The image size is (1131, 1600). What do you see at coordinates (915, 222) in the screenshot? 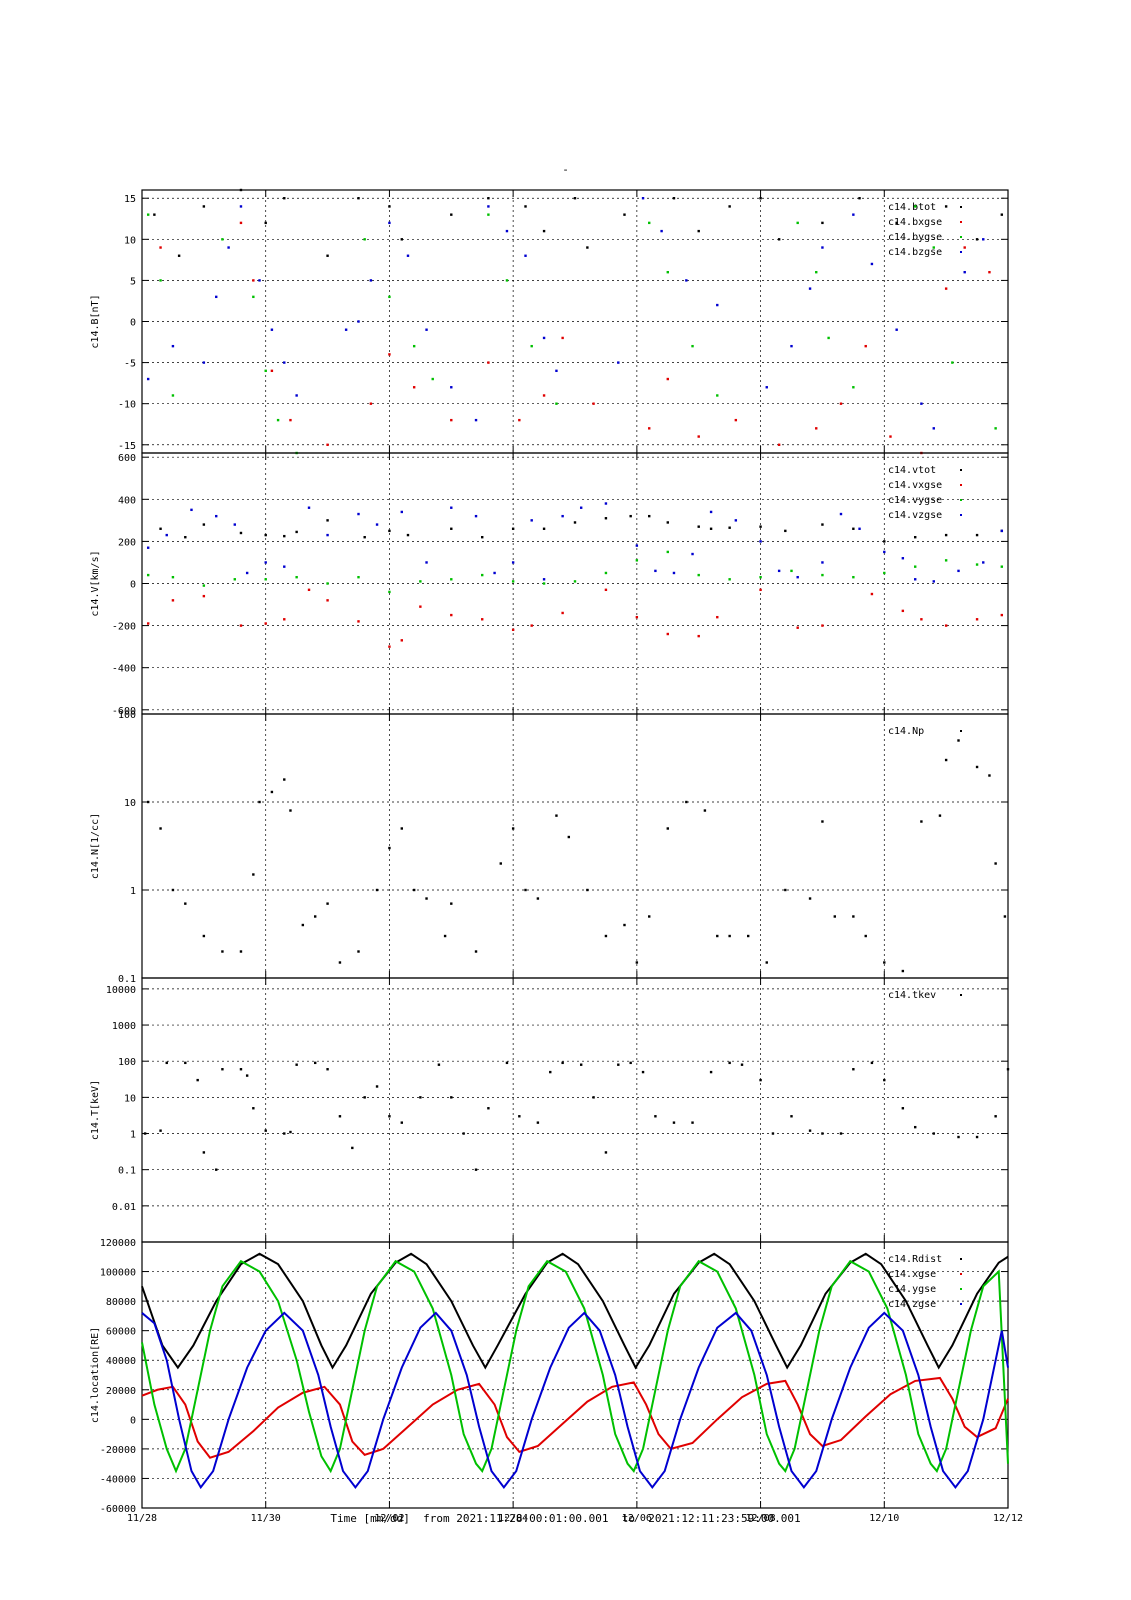
I see `legend-label: c14.bxgse` at bounding box center [915, 222].